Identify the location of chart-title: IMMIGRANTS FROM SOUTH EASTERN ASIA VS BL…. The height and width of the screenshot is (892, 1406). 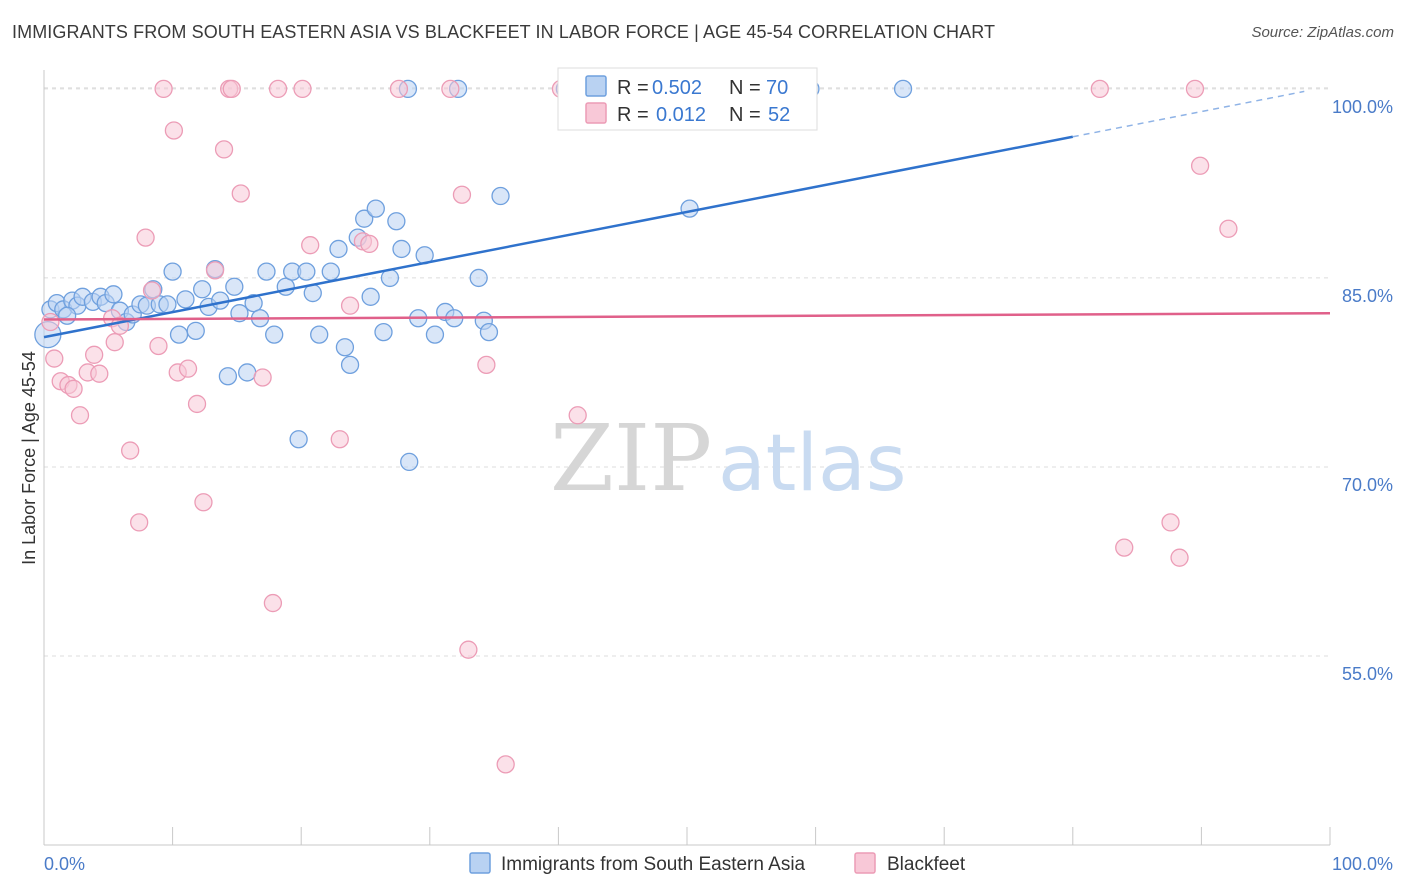
(504, 32).